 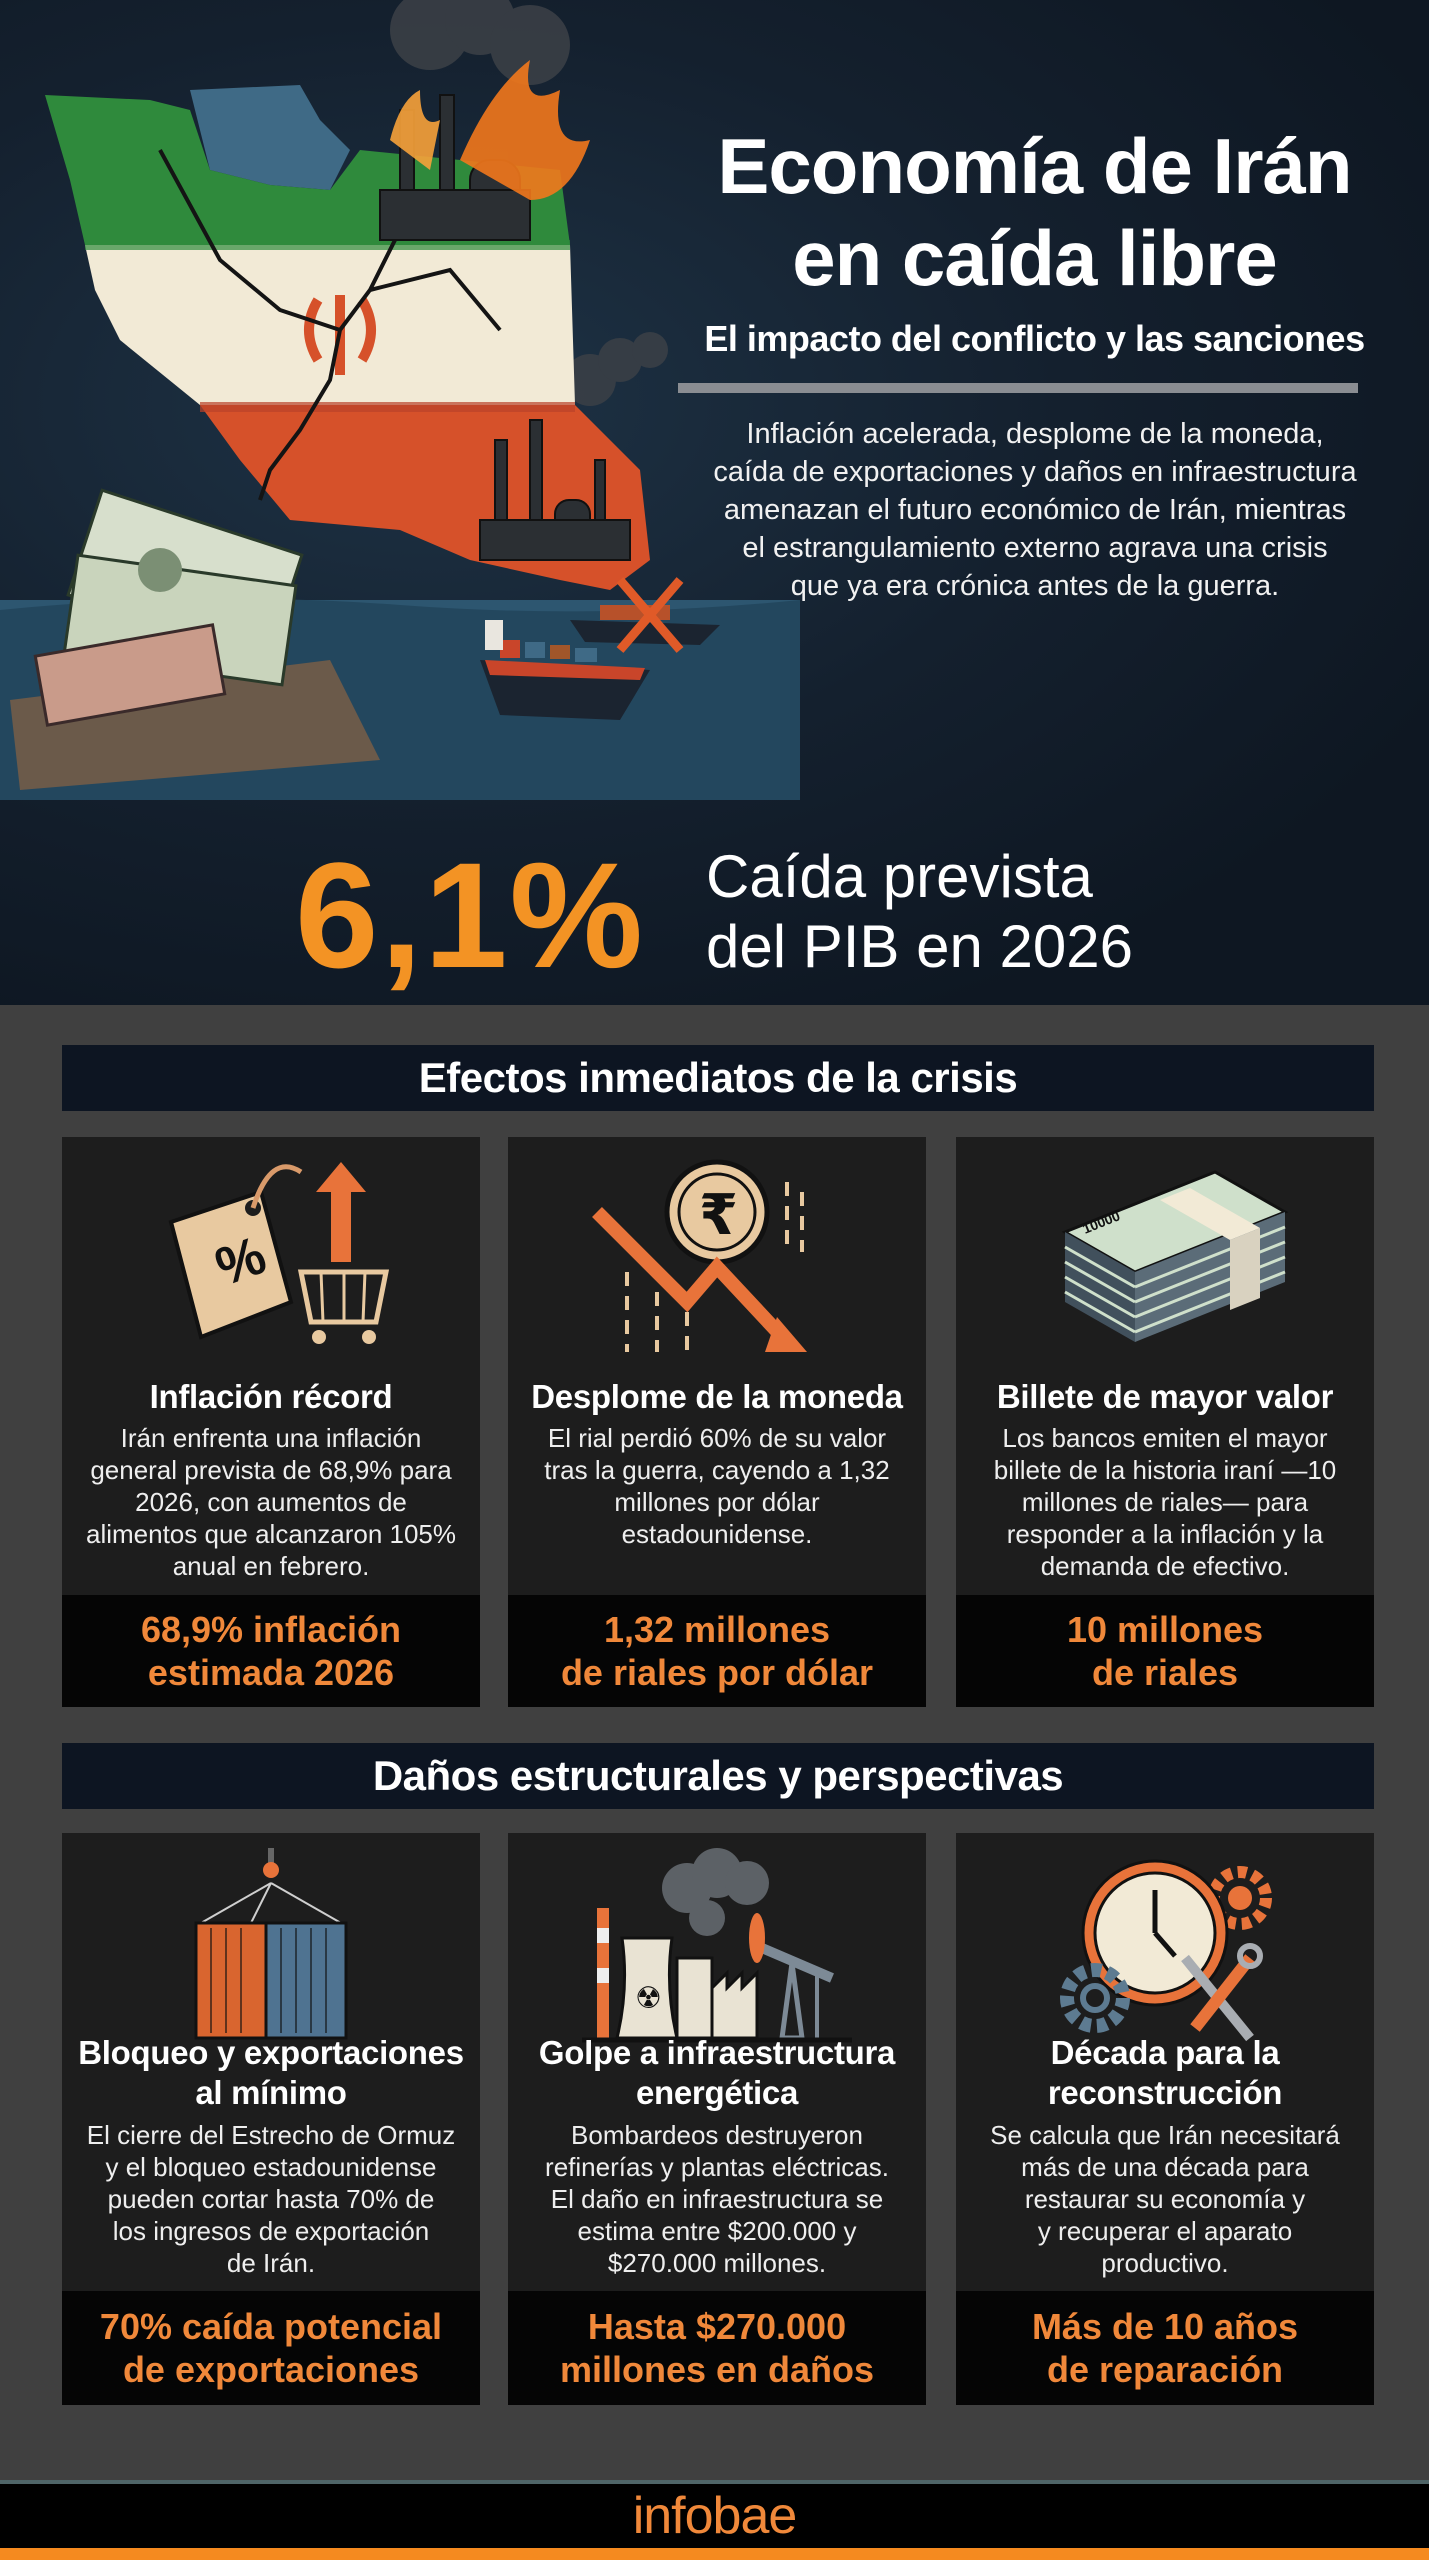 What do you see at coordinates (1165, 1566) in the screenshot?
I see `body-line: demanda de efectivo.` at bounding box center [1165, 1566].